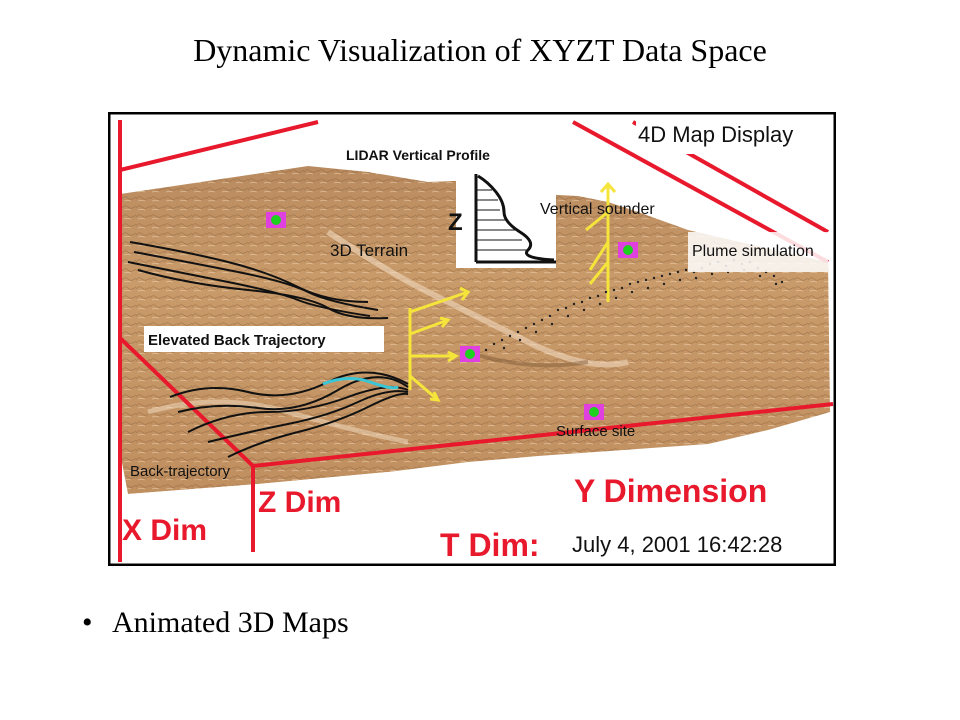 The image size is (960, 720). I want to click on slide-title: Dynamic Visualization of XYZT Data Space, so click(480, 50).